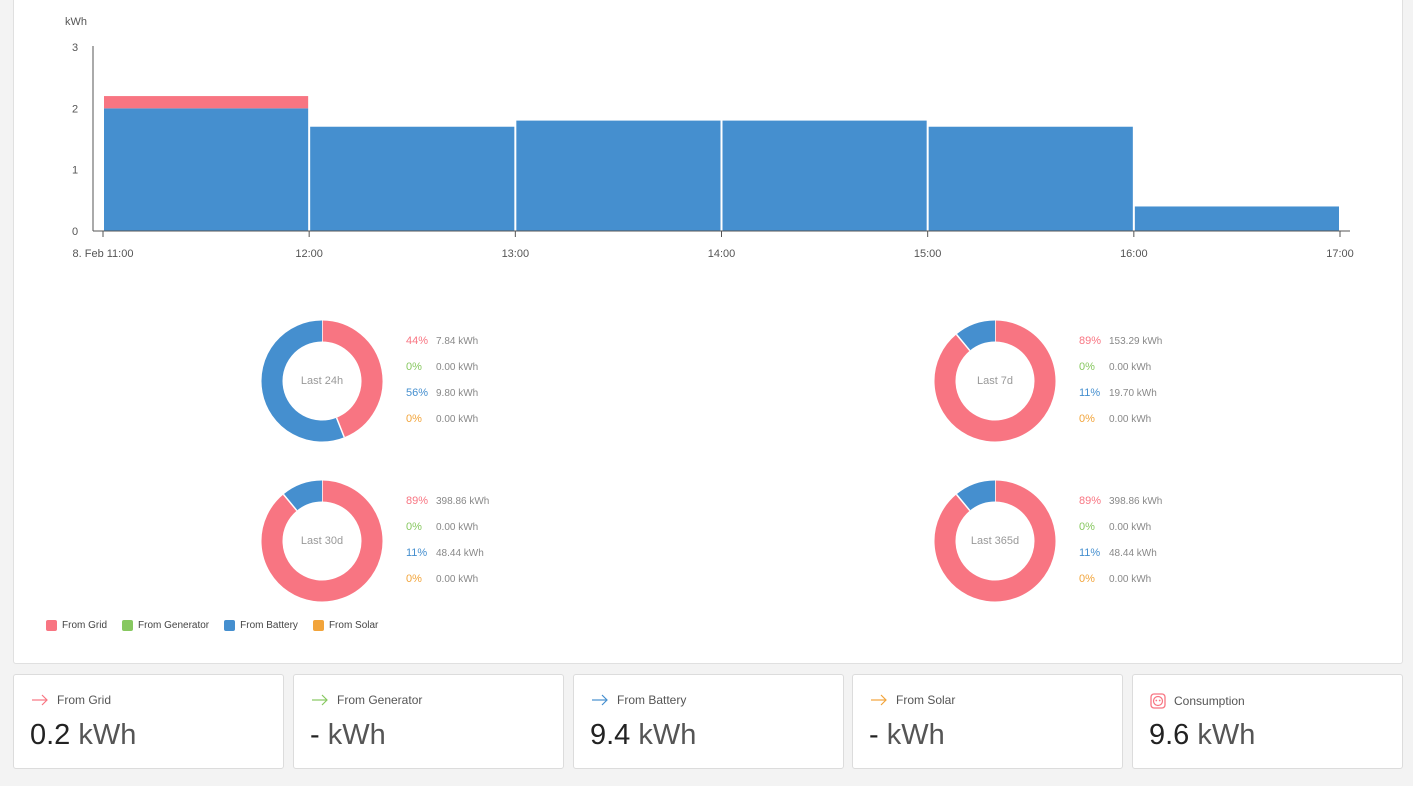 The image size is (1413, 786). What do you see at coordinates (417, 341) in the screenshot?
I see `donut-percent: 44%` at bounding box center [417, 341].